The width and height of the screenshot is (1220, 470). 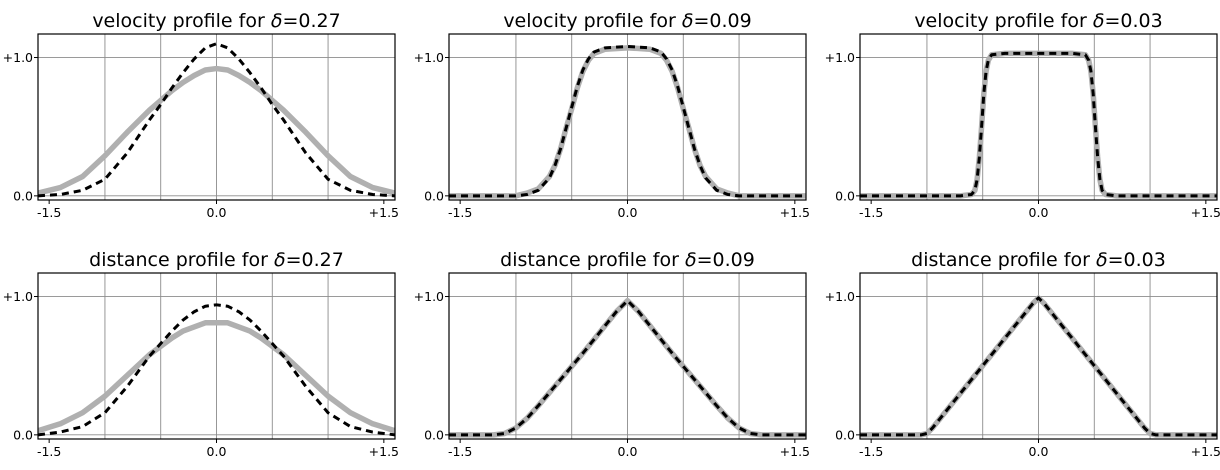 I want to click on panel-title: velocity profile for δ=0.03, so click(x=1038, y=21).